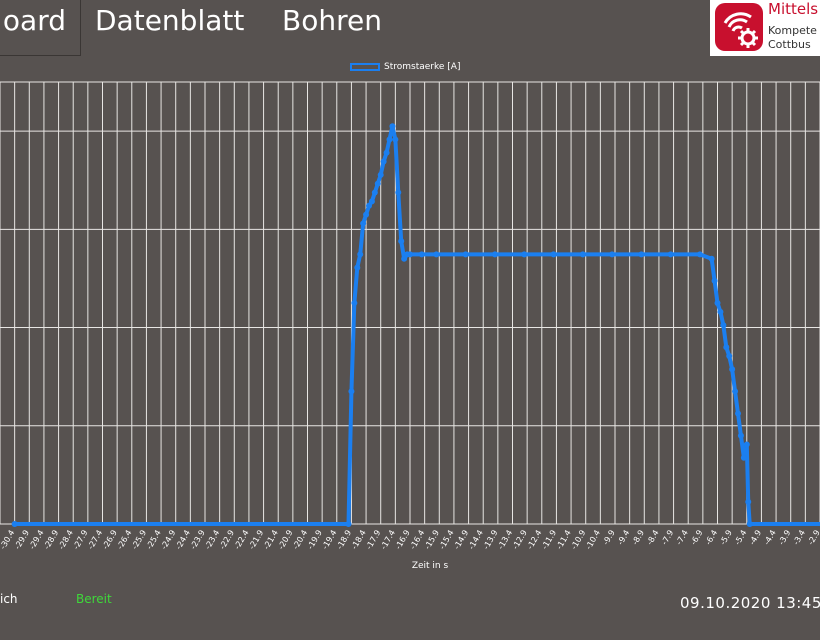  Describe the element at coordinates (789, 44) in the screenshot. I see `logo-subtitle-2: Cottbus` at that location.